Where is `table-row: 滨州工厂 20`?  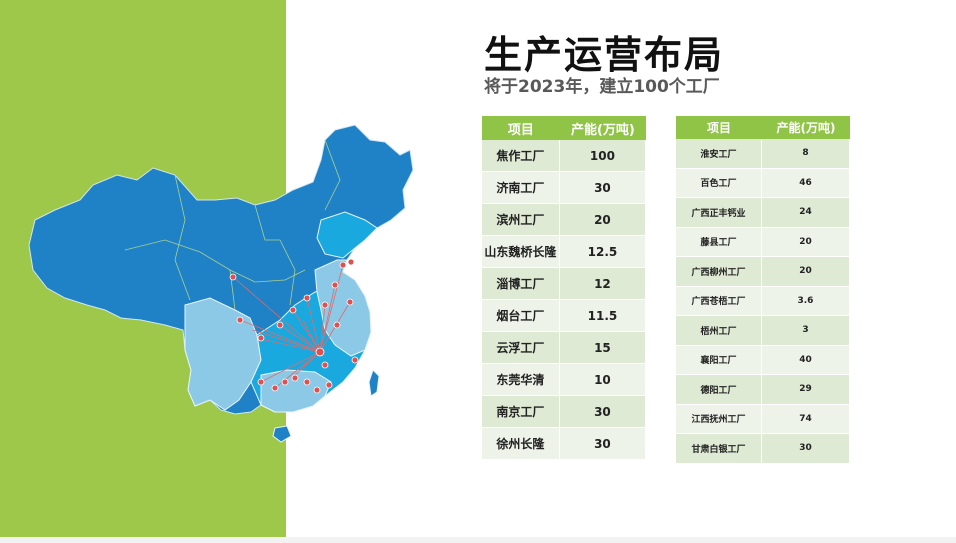
table-row: 滨州工厂 20 is located at coordinates (564, 220).